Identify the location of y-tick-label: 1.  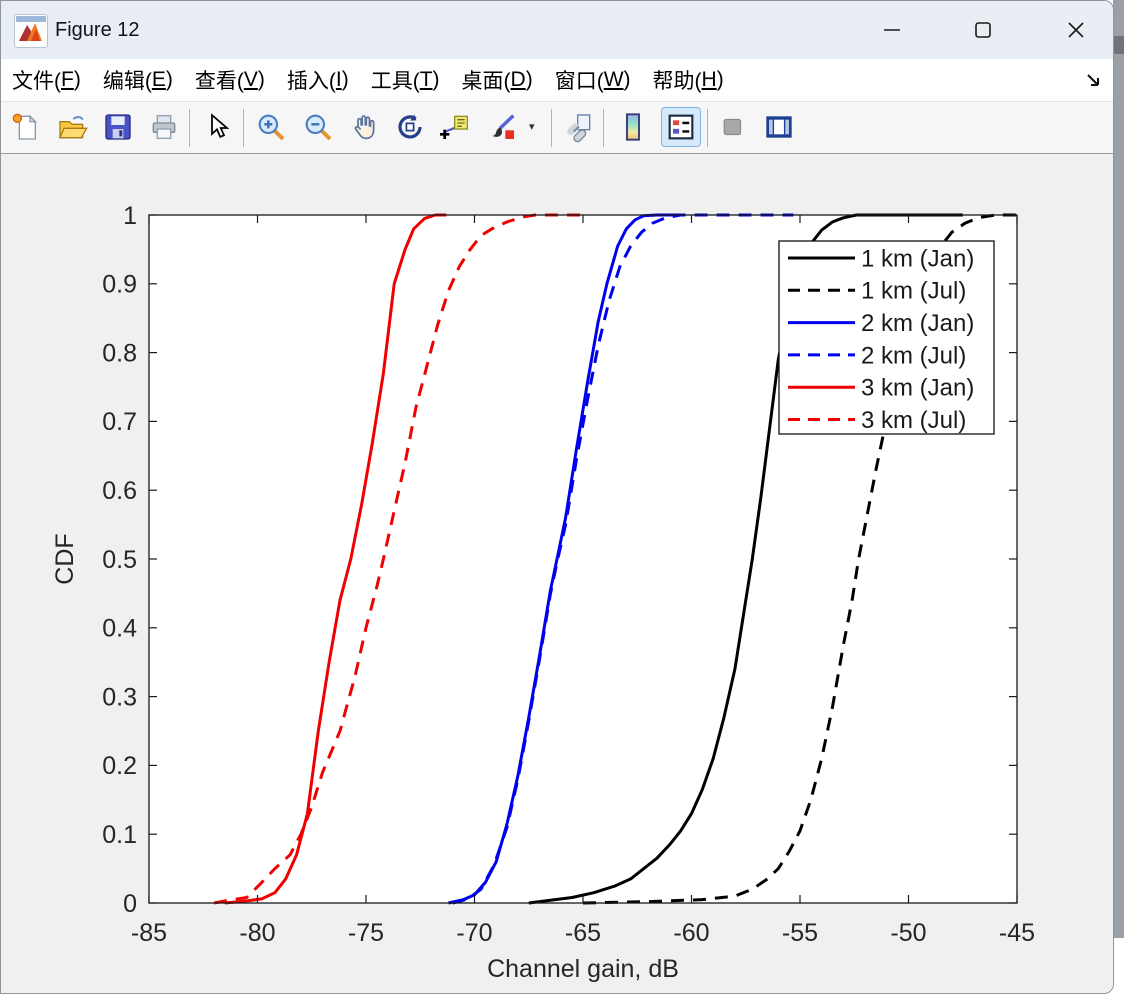
(130, 216).